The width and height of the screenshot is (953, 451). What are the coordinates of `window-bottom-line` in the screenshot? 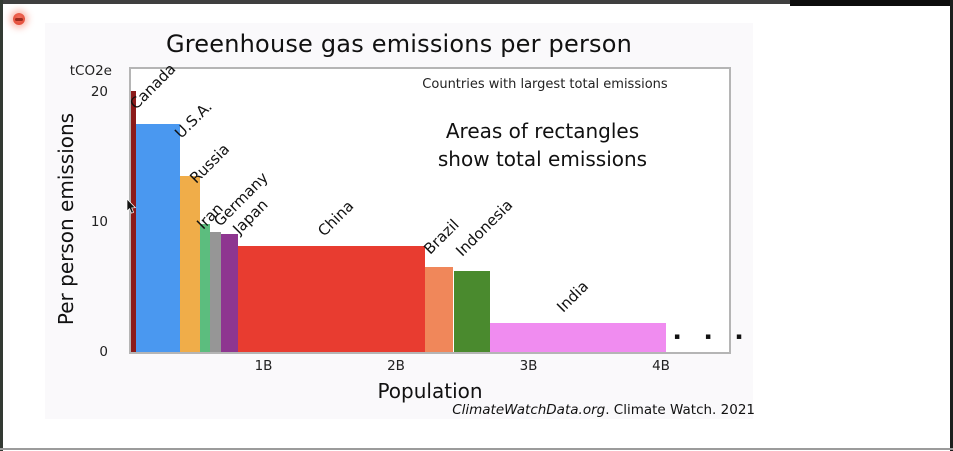 It's located at (476, 449).